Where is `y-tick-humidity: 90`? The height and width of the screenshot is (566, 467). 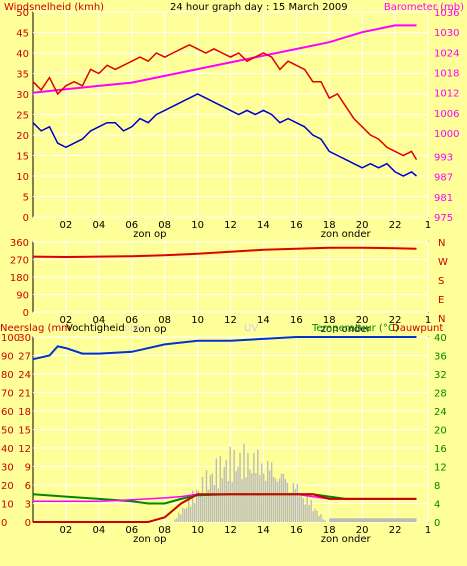
y-tick-humidity: 90 is located at coordinates (7, 357).